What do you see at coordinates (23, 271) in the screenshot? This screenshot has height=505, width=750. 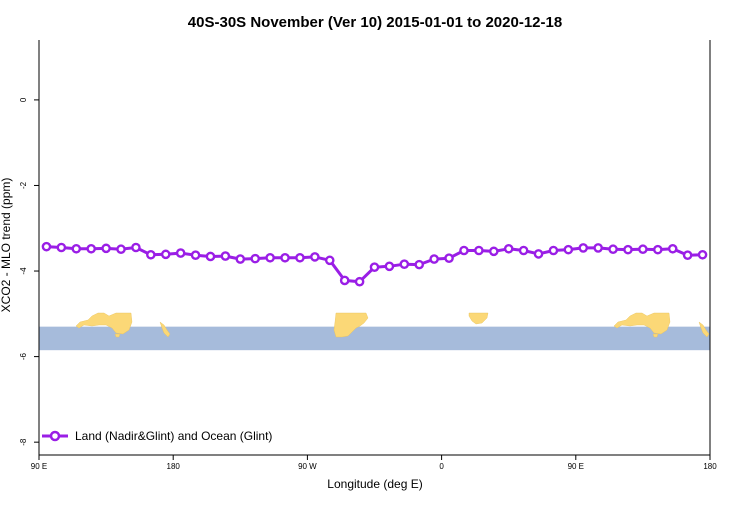 I see `y-tick-label: -4` at bounding box center [23, 271].